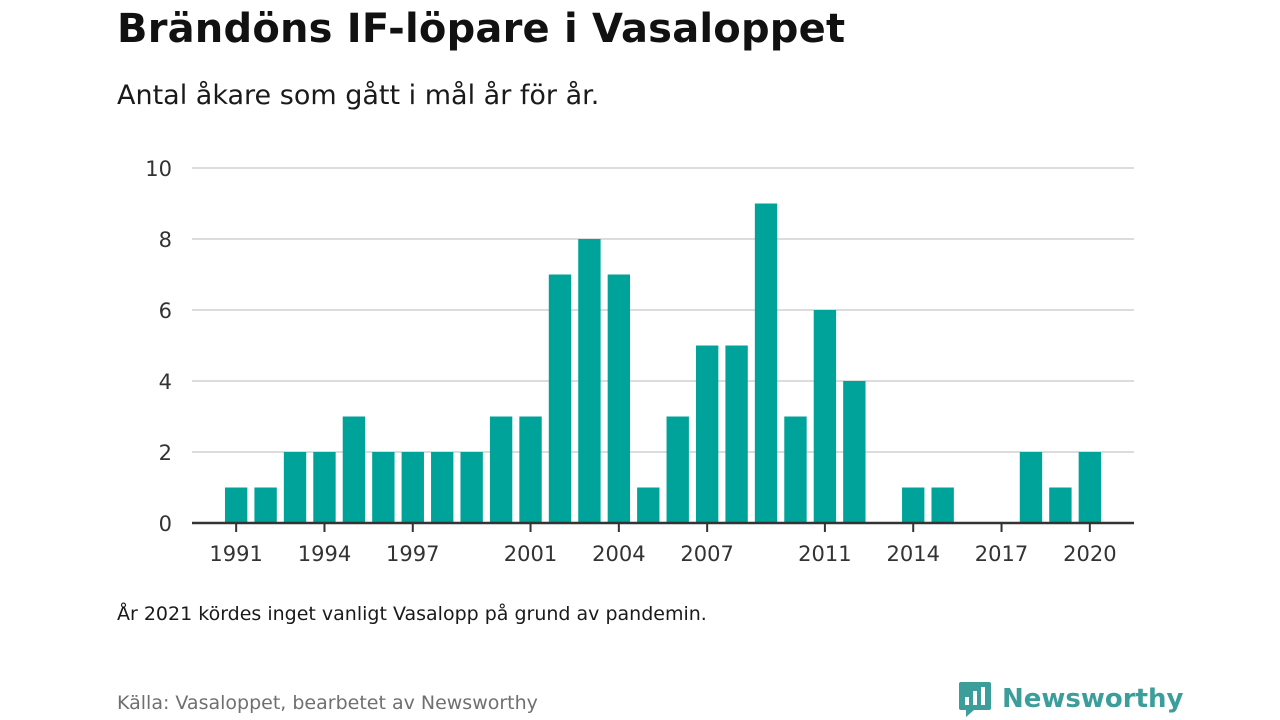  Describe the element at coordinates (358, 95) in the screenshot. I see `chart-subtitle: Antal åkare som gått i mål år för år.` at that location.